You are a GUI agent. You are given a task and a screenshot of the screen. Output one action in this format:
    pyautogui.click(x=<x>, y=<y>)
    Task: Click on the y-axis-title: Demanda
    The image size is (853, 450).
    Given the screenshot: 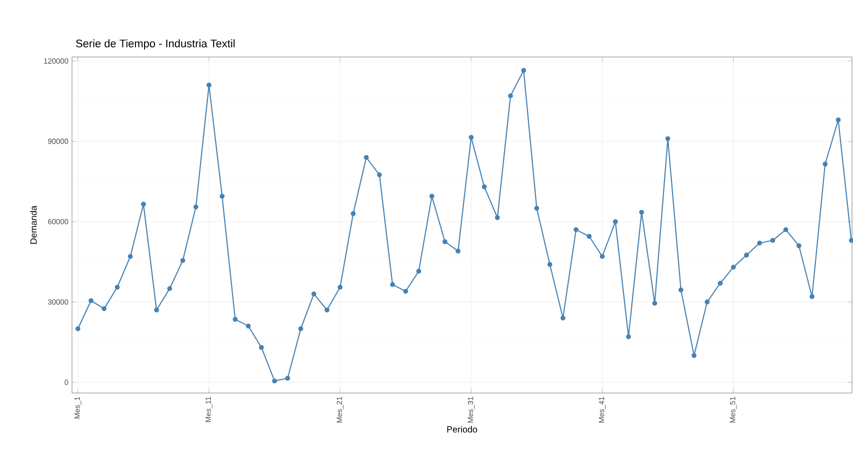 What is the action you would take?
    pyautogui.click(x=33, y=225)
    